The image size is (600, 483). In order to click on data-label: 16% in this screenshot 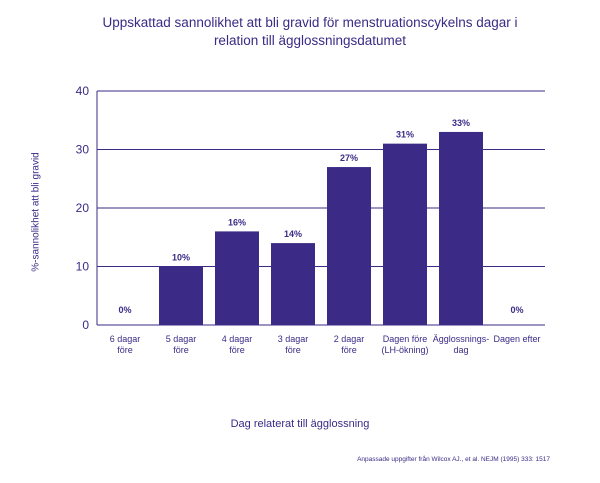, I will do `click(237, 222)`.